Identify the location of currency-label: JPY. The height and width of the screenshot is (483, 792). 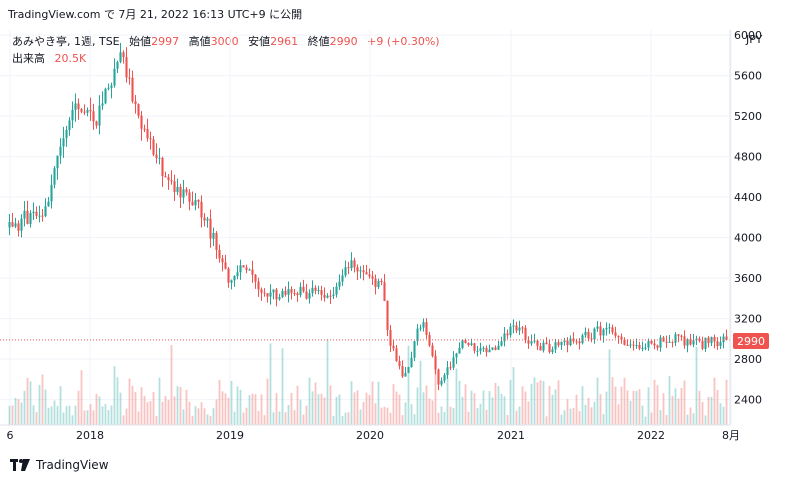
(754, 39).